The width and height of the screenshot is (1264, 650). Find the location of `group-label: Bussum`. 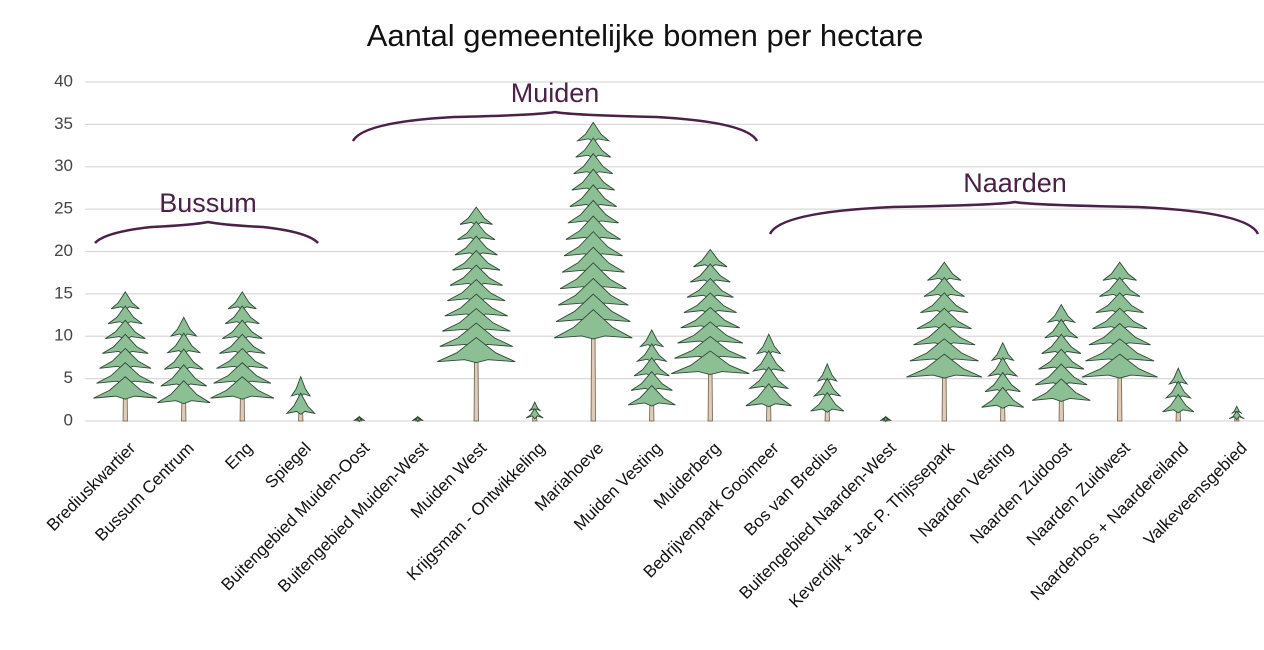

group-label: Bussum is located at coordinates (208, 203).